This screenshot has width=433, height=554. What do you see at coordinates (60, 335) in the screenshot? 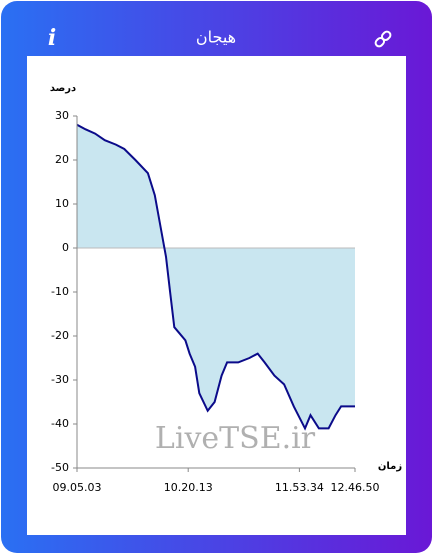
I see `y-tick-label: -20` at bounding box center [60, 335].